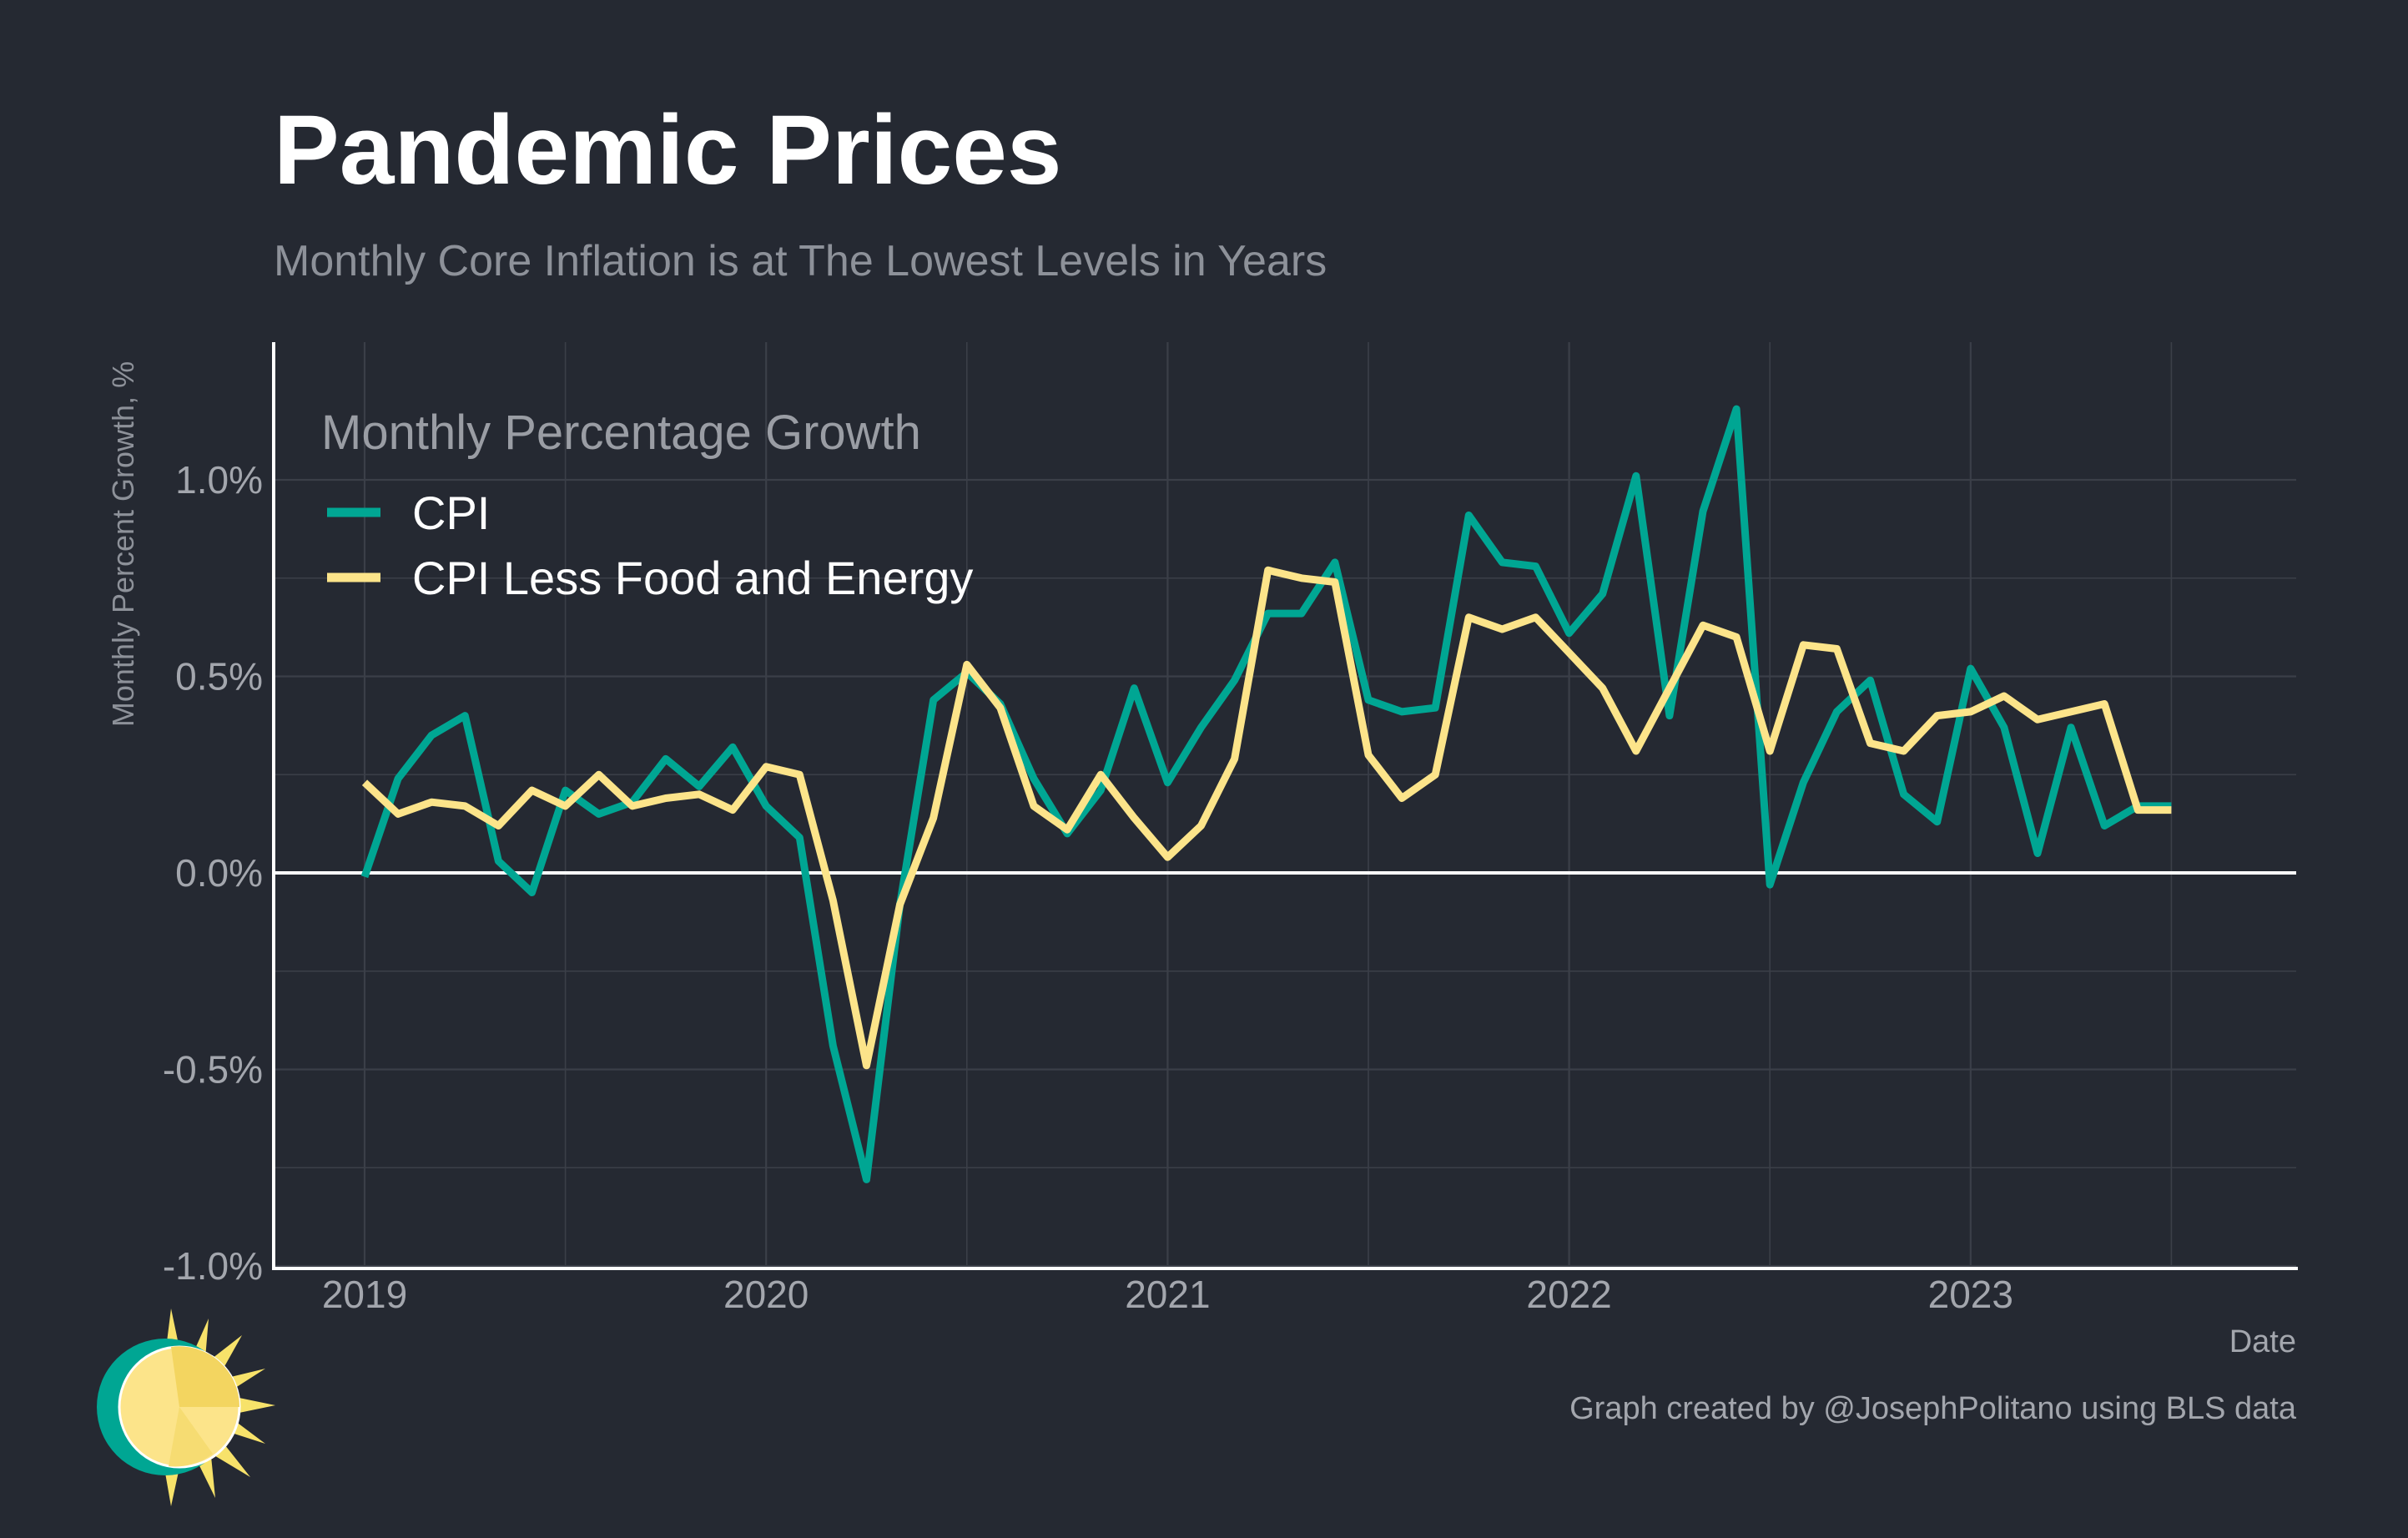  I want to click on y-tick-labels: 1.0% 0.5% 0.0% -0.5% -1.0%, so click(213, 873).